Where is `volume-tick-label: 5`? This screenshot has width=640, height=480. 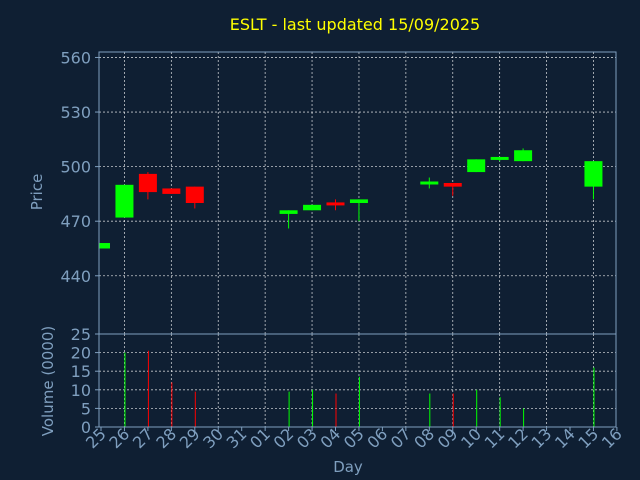
volume-tick-label: 5 is located at coordinates (86, 408).